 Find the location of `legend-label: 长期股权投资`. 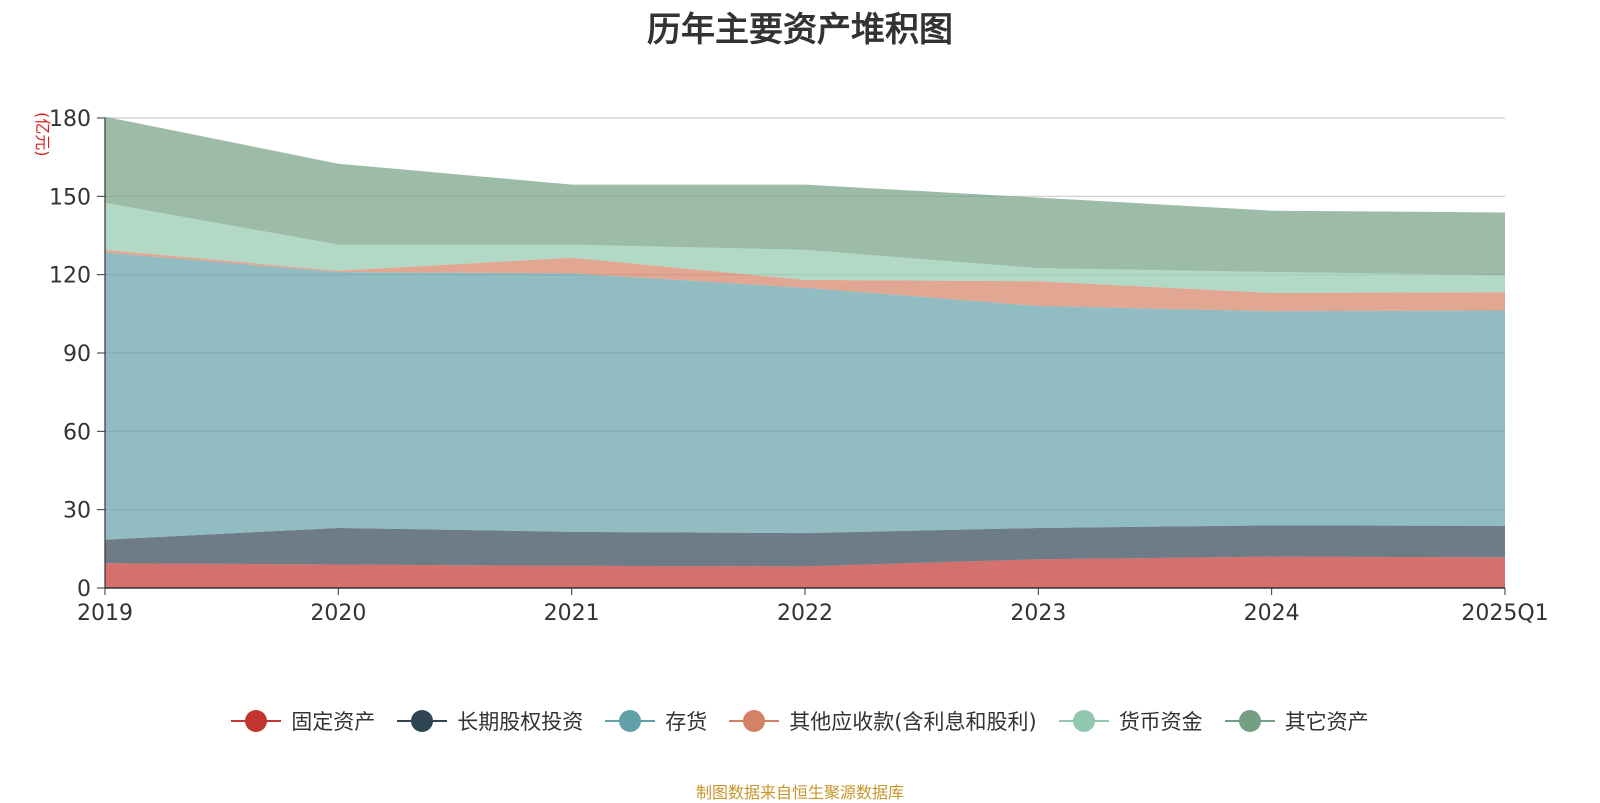

legend-label: 长期股权投资 is located at coordinates (520, 722).